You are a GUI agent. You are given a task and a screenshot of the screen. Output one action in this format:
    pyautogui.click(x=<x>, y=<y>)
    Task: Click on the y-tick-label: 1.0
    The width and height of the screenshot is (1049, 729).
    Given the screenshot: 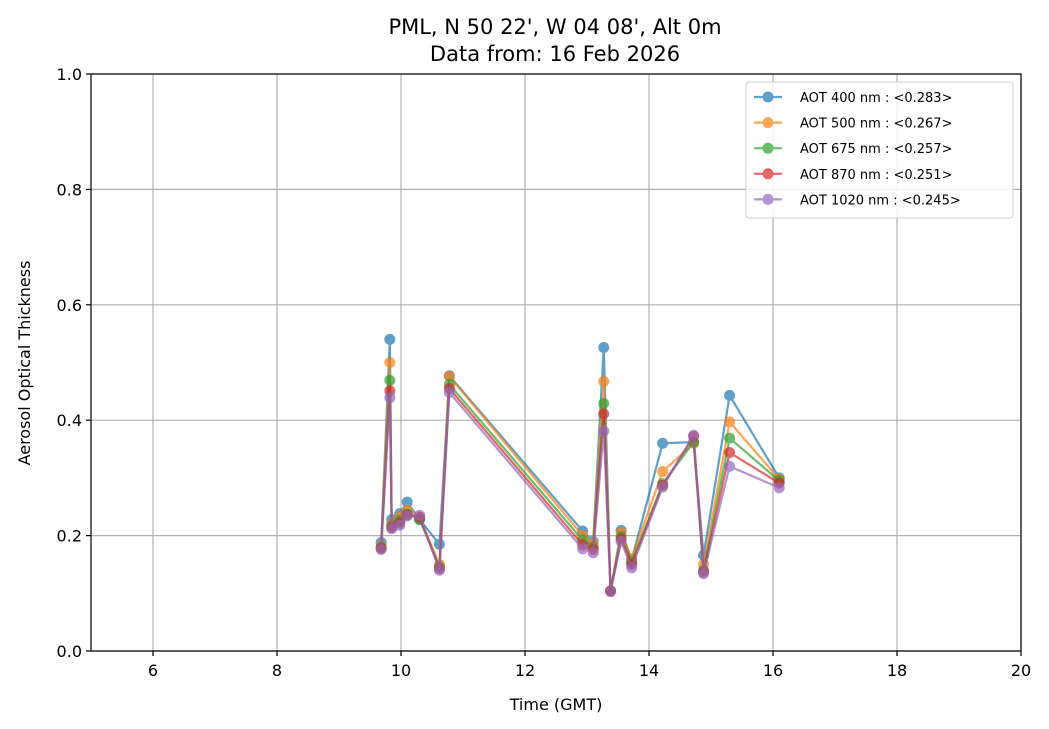 What is the action you would take?
    pyautogui.click(x=69, y=74)
    